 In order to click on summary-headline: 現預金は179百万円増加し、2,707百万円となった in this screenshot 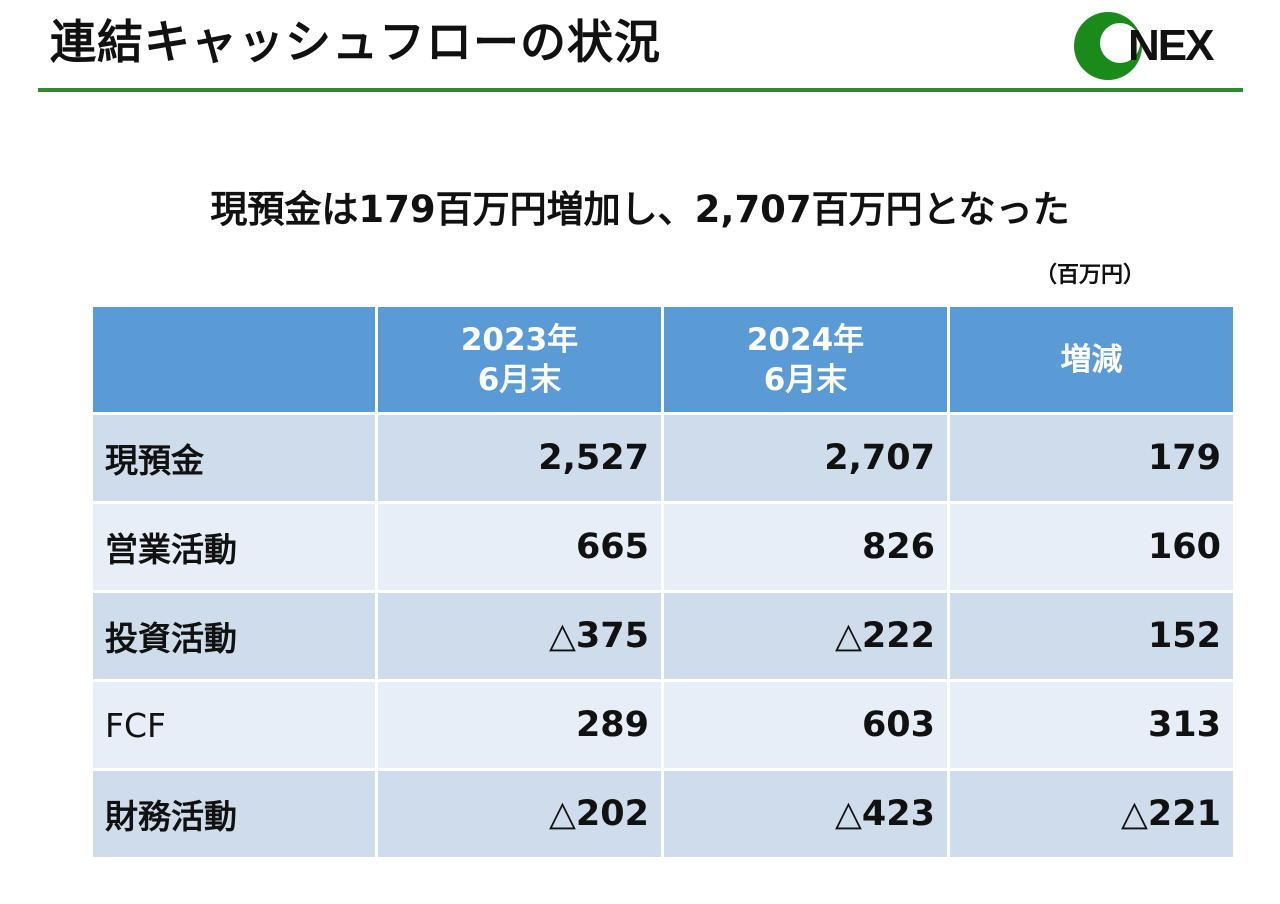, I will do `click(640, 209)`.